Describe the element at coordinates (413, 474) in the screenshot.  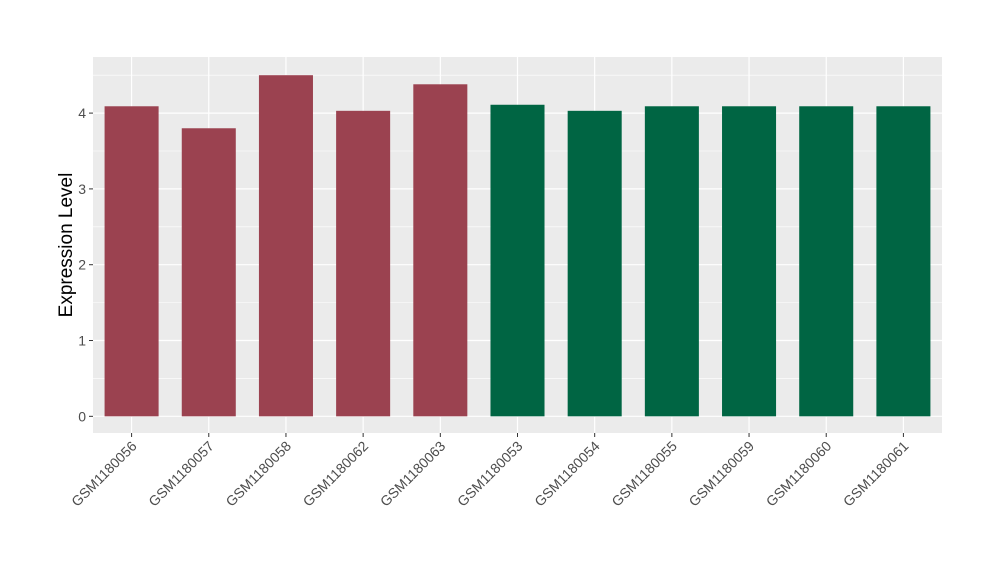
I see `x-tick-label: GSM1180063` at that location.